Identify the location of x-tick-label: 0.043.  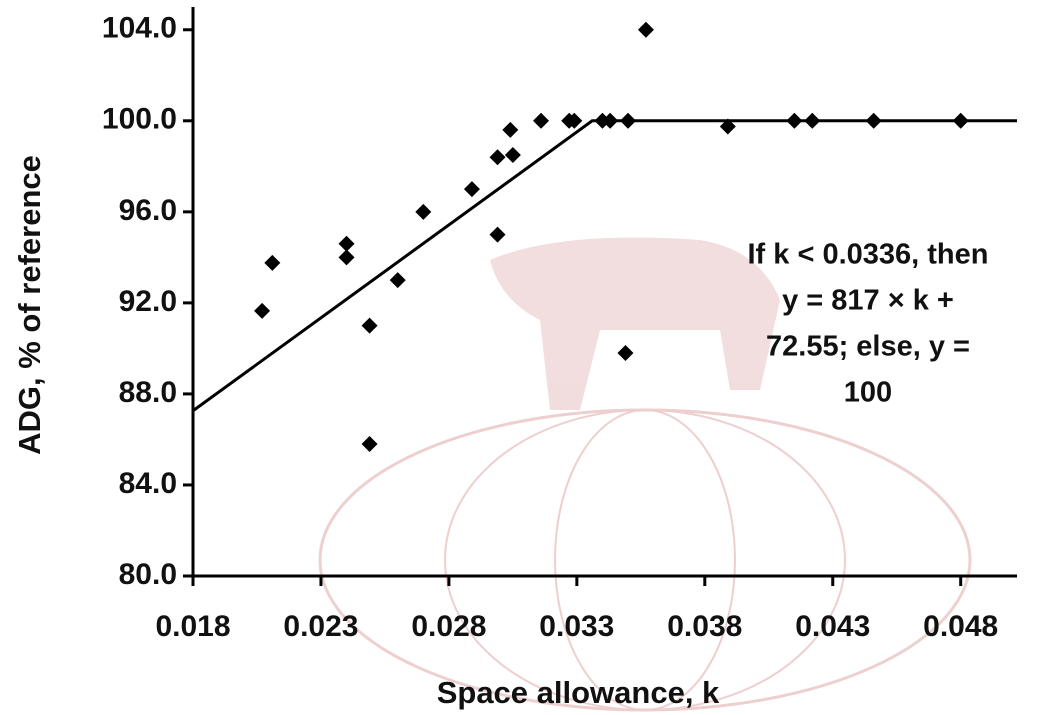
(832, 626).